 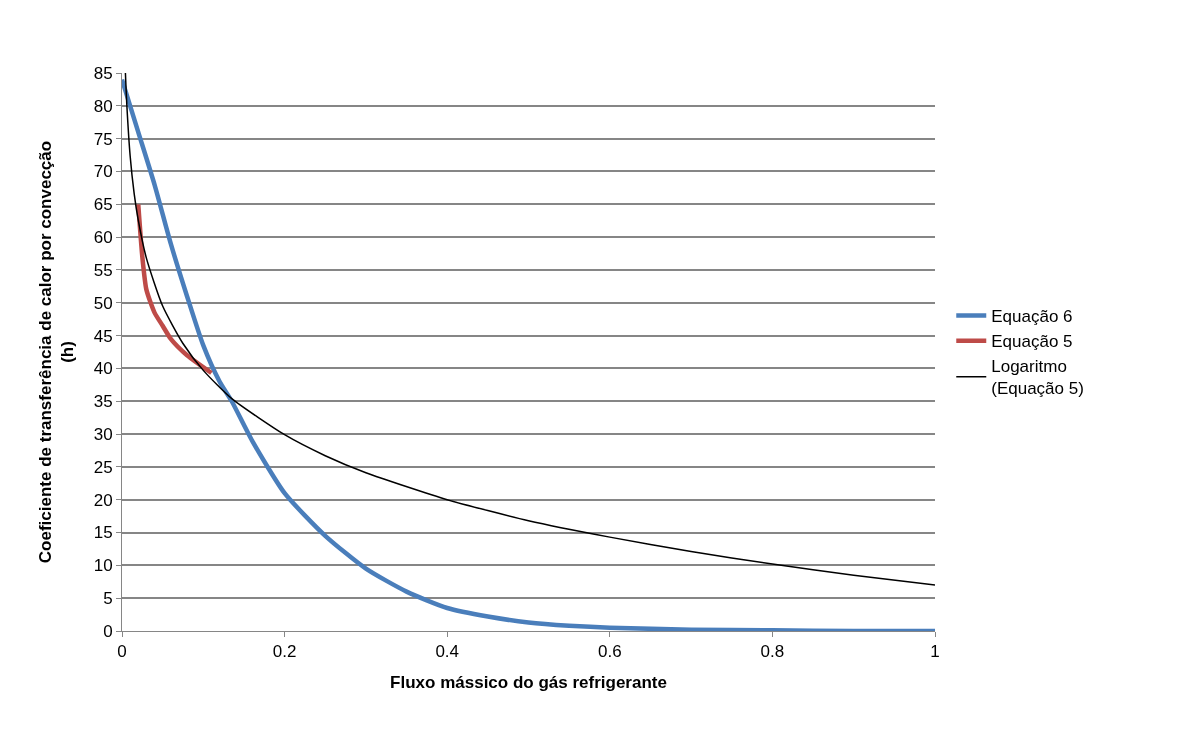 I want to click on legend-label: Equação 5, so click(x=1032, y=342).